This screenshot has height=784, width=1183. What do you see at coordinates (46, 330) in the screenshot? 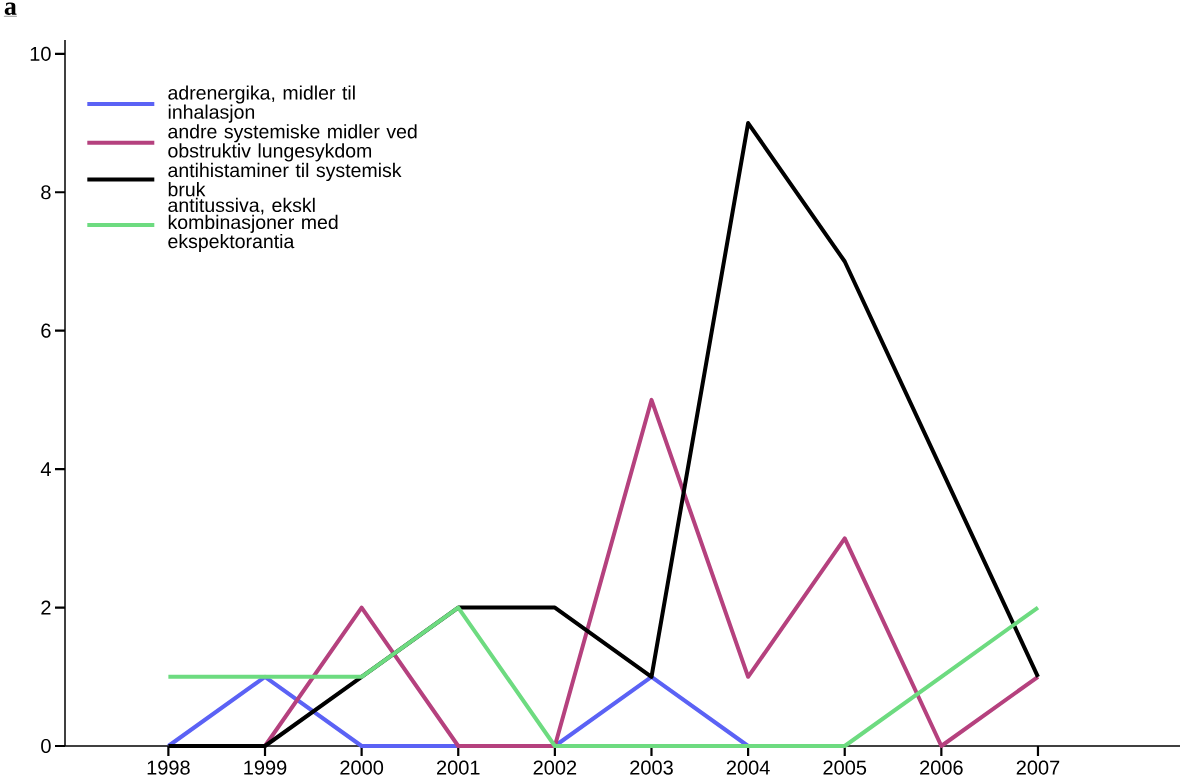
I see `y-tick-label: 6` at bounding box center [46, 330].